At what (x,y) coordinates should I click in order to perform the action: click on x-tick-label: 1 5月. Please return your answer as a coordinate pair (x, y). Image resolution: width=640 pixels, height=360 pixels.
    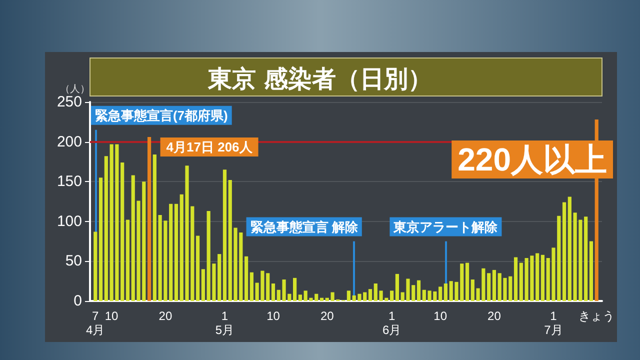
    Looking at the image, I should click on (224, 323).